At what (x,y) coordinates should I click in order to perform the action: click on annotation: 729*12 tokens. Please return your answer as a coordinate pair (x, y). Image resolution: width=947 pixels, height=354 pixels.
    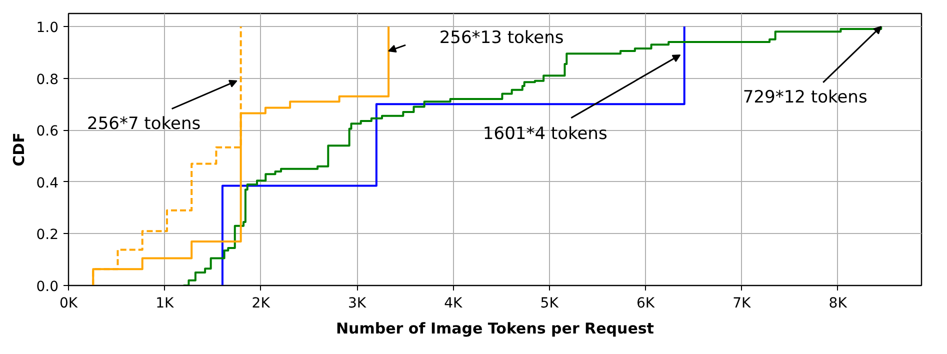
    Looking at the image, I should click on (805, 97).